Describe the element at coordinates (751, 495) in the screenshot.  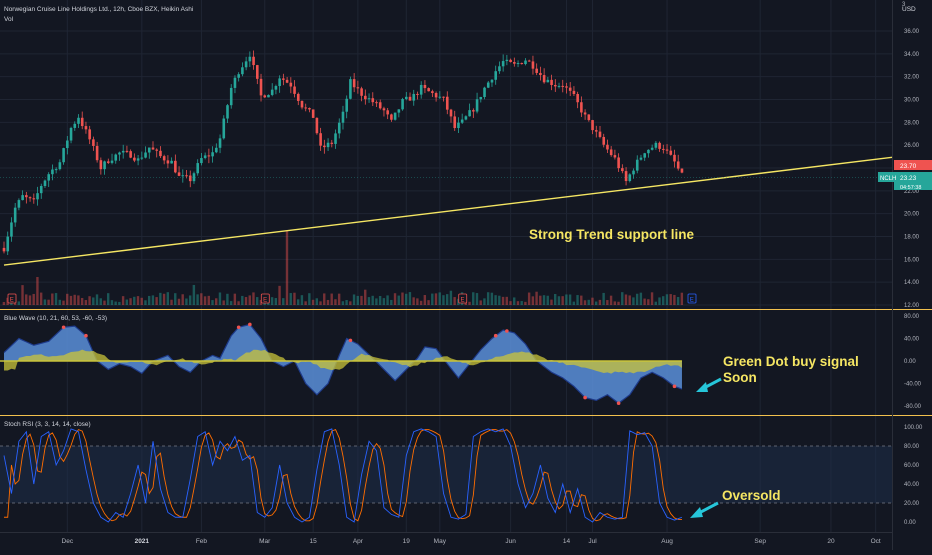
I see `oversold-annotation: Oversold` at that location.